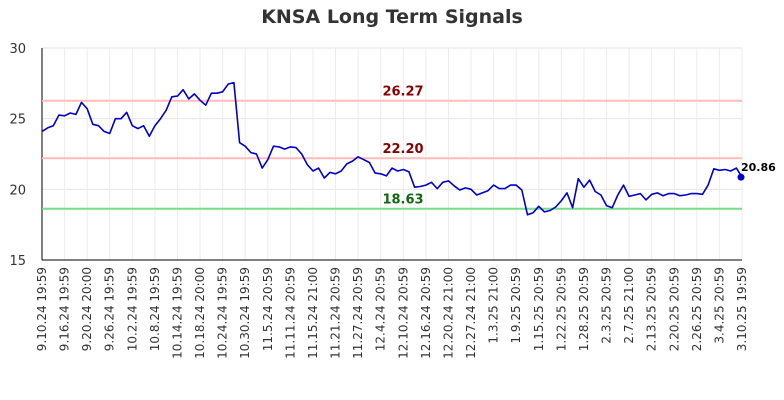 The width and height of the screenshot is (784, 400). What do you see at coordinates (758, 167) in the screenshot?
I see `last-value-label: 20.86` at bounding box center [758, 167].